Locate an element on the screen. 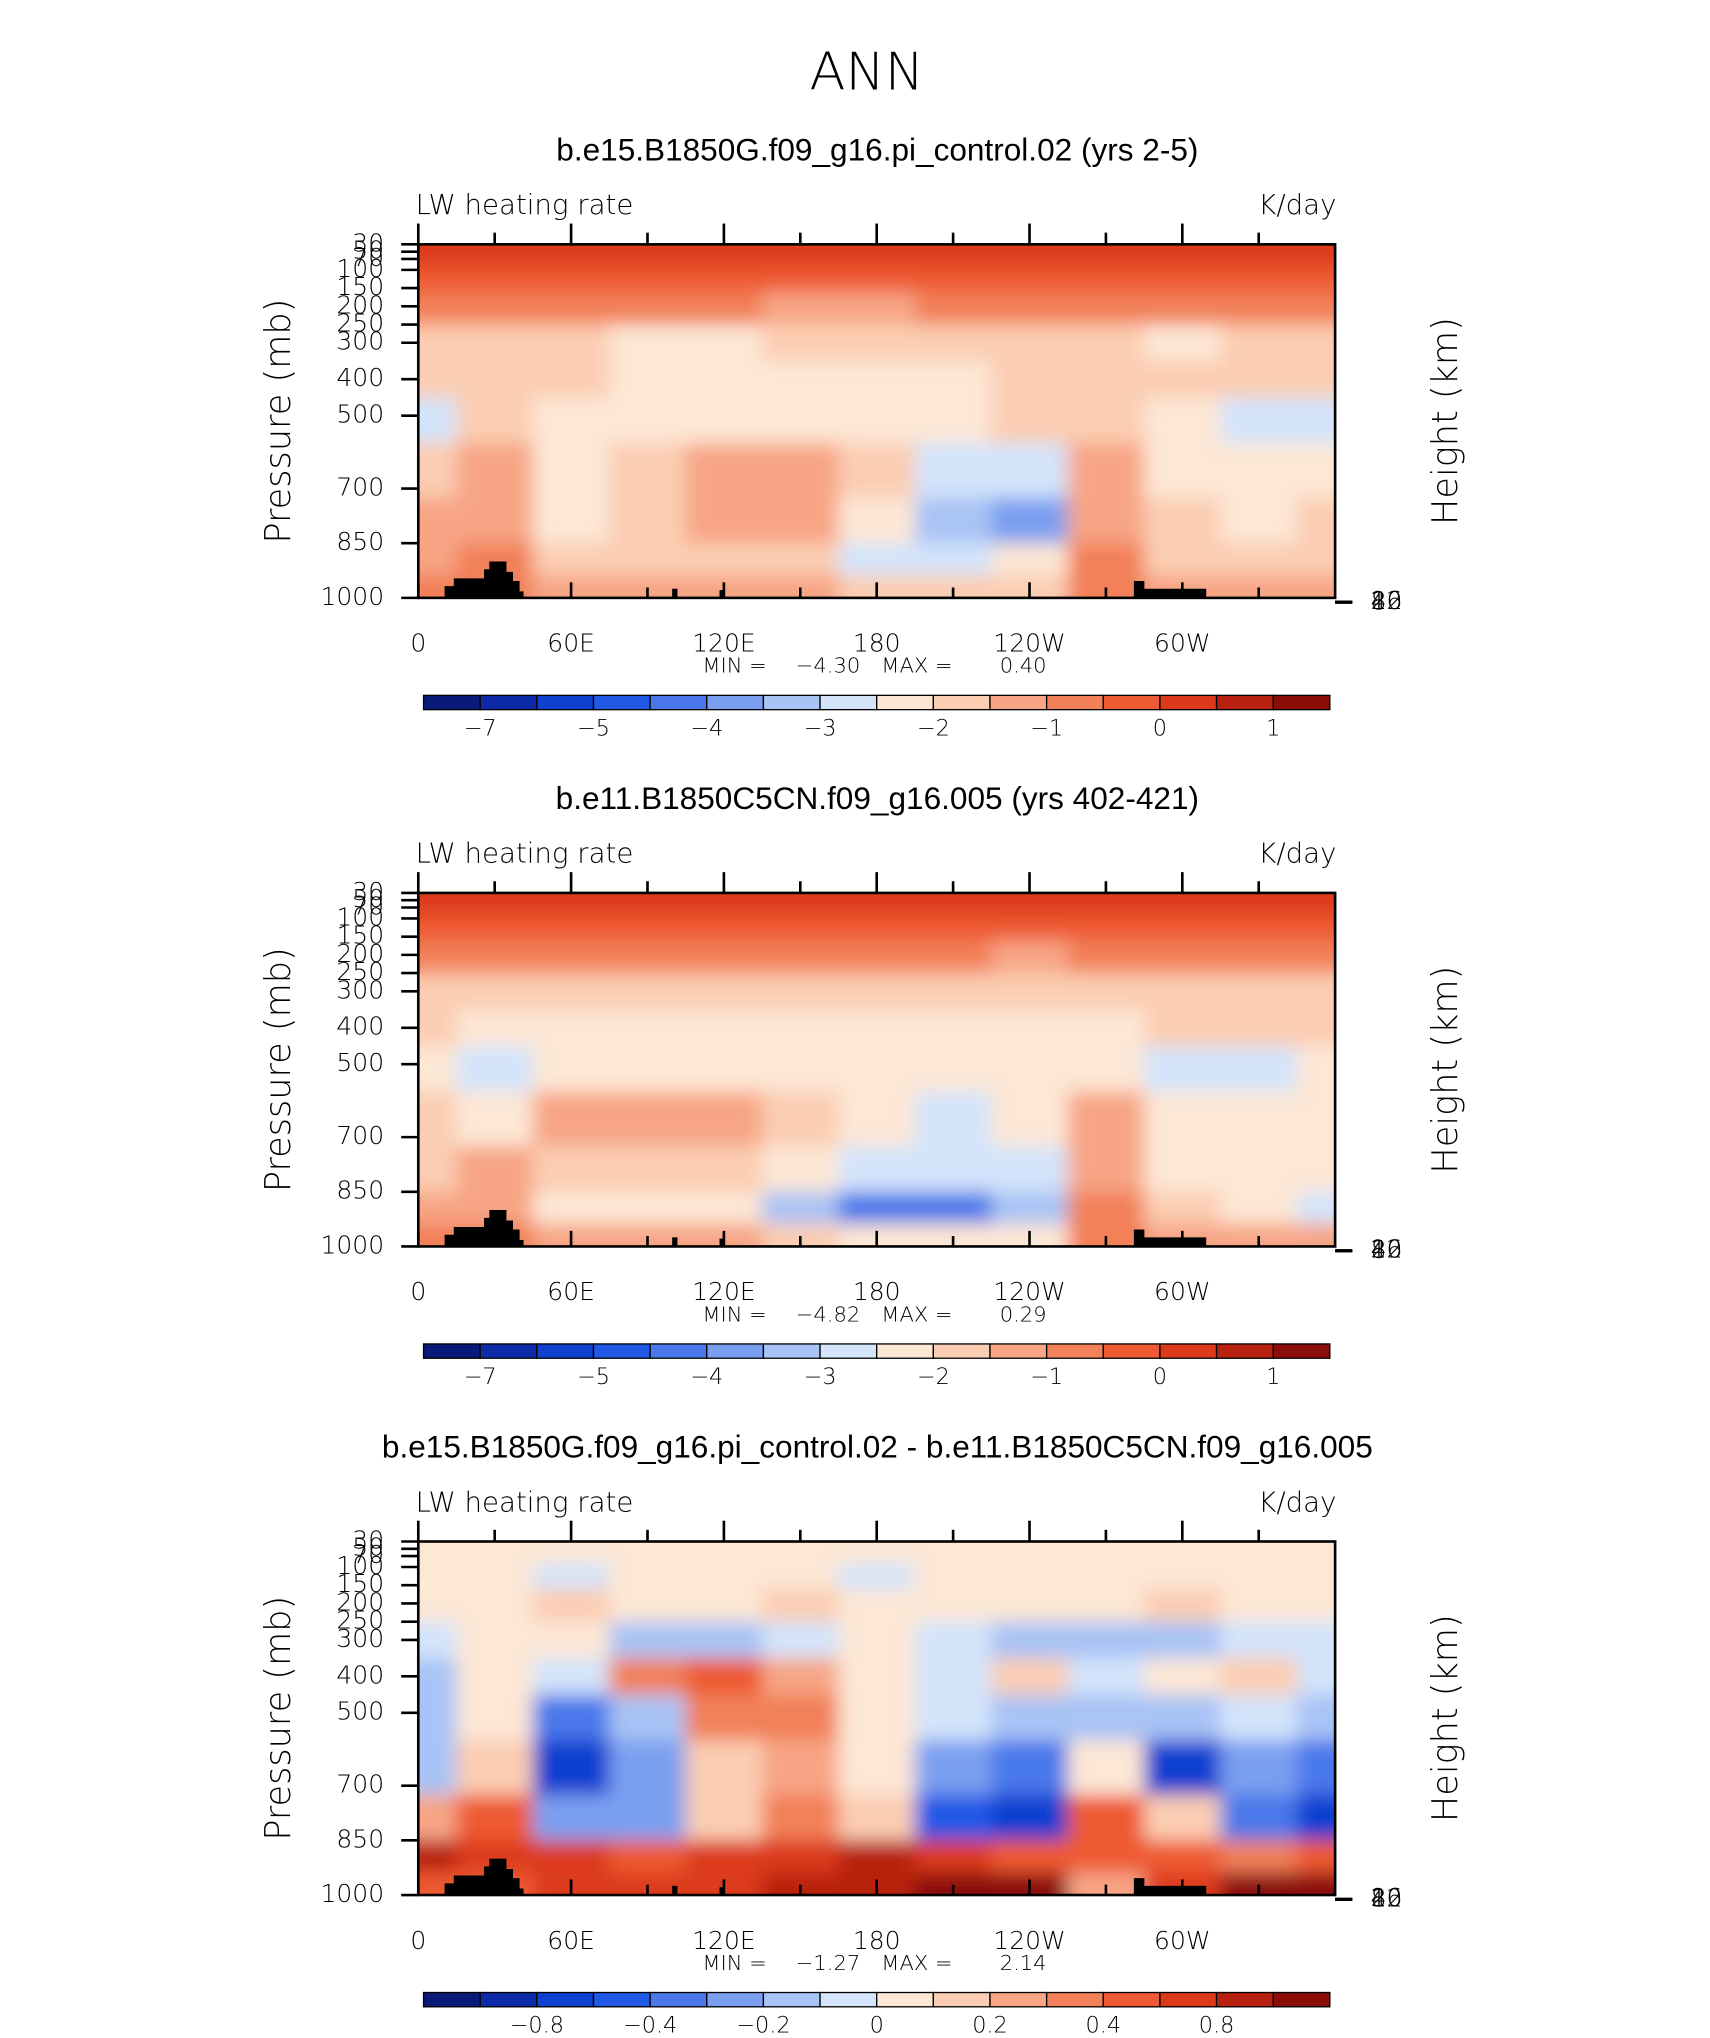 The height and width of the screenshot is (2038, 1710). y-tick-label: 70 is located at coordinates (368, 257).